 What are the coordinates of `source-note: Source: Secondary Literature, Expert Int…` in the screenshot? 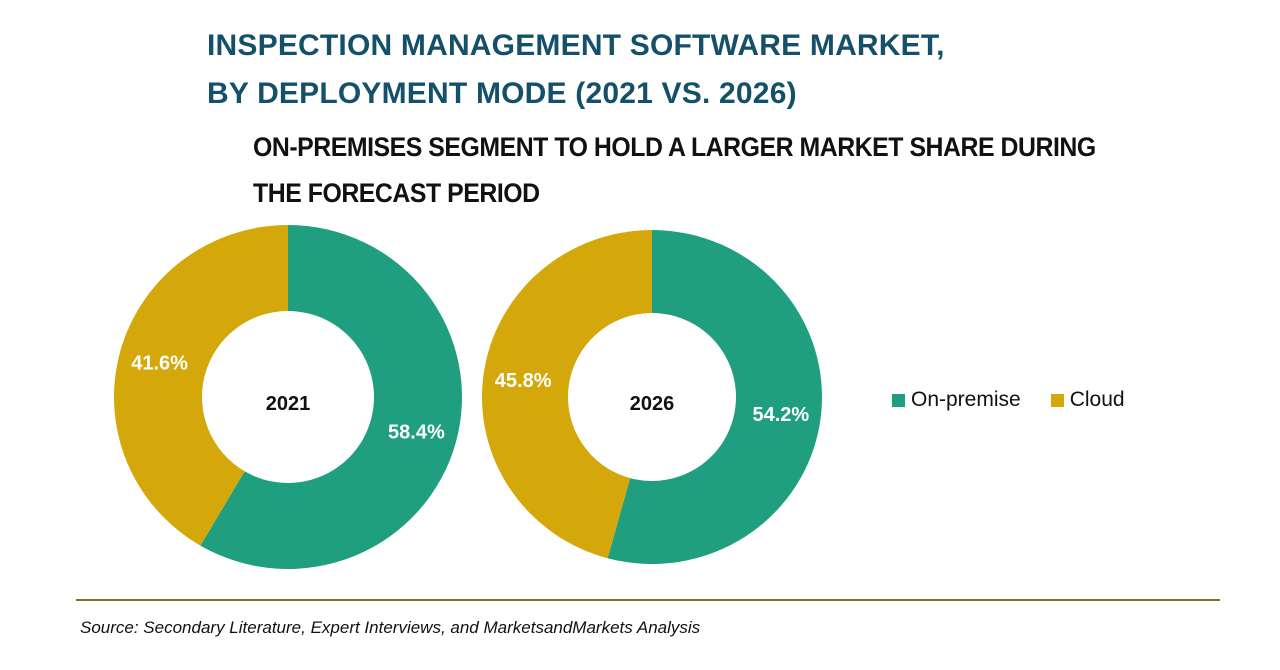 It's located at (390, 627).